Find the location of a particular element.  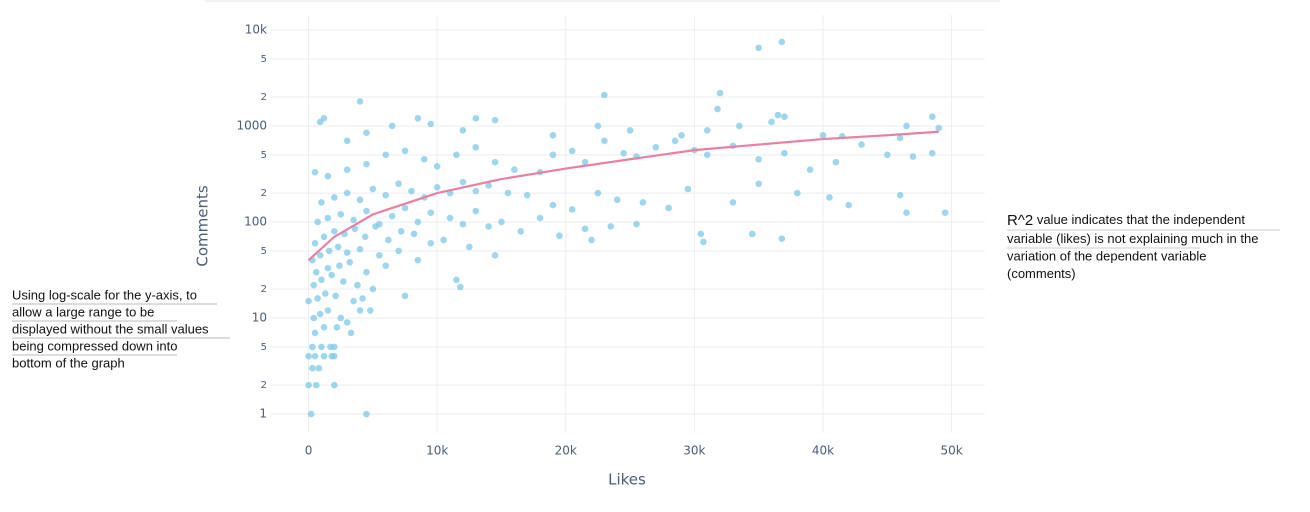

x-tick-label: 50k is located at coordinates (951, 451).